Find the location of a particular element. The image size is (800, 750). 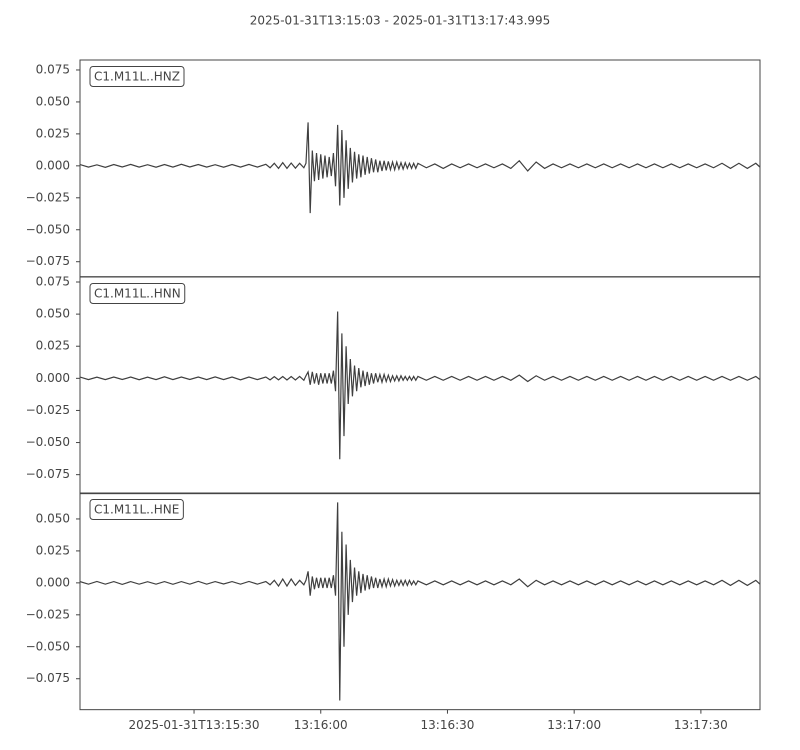

trace-label: C1.M11L..HNE is located at coordinates (136, 510).